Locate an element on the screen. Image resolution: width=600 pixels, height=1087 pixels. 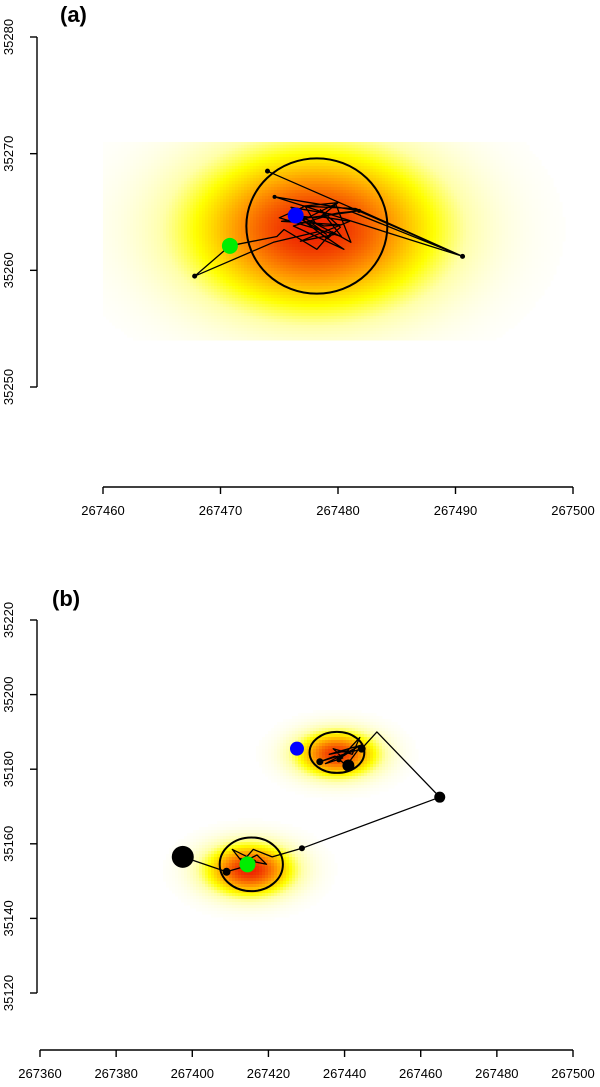
panel-a-y-tick-label-2: 35270 is located at coordinates (8, 154).